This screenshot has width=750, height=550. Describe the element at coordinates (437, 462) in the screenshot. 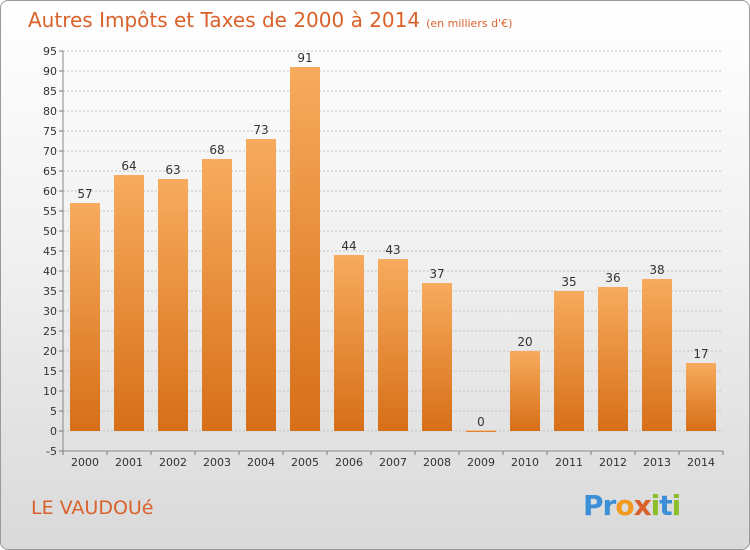

I see `x-tick-label: 2008` at that location.